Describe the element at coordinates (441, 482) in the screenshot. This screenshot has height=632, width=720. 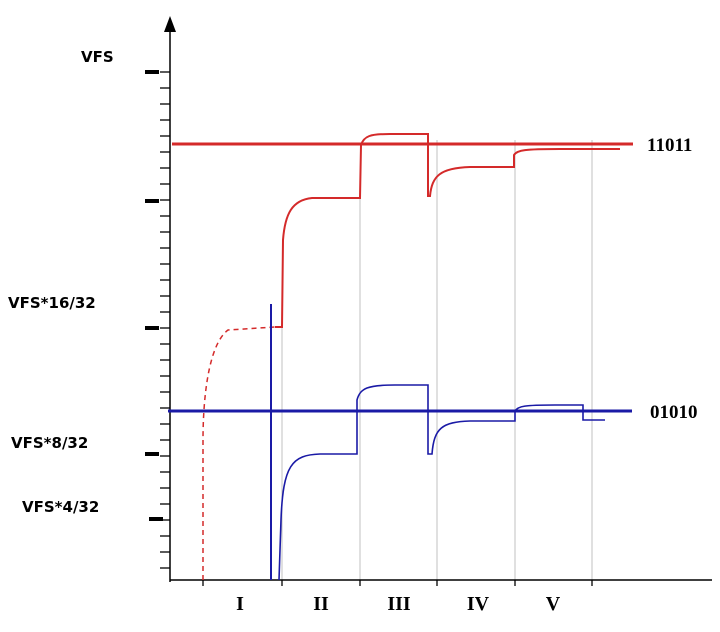
I see `blue-step-trace` at that location.